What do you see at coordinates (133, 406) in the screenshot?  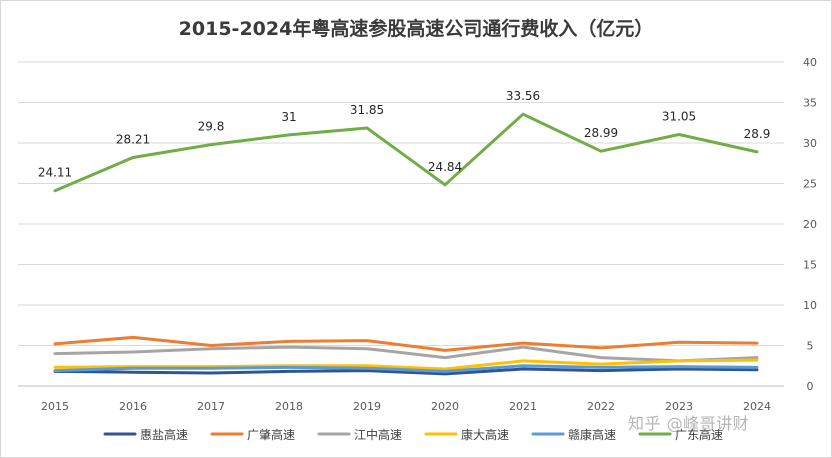 I see `x-tick-label: 2016` at bounding box center [133, 406].